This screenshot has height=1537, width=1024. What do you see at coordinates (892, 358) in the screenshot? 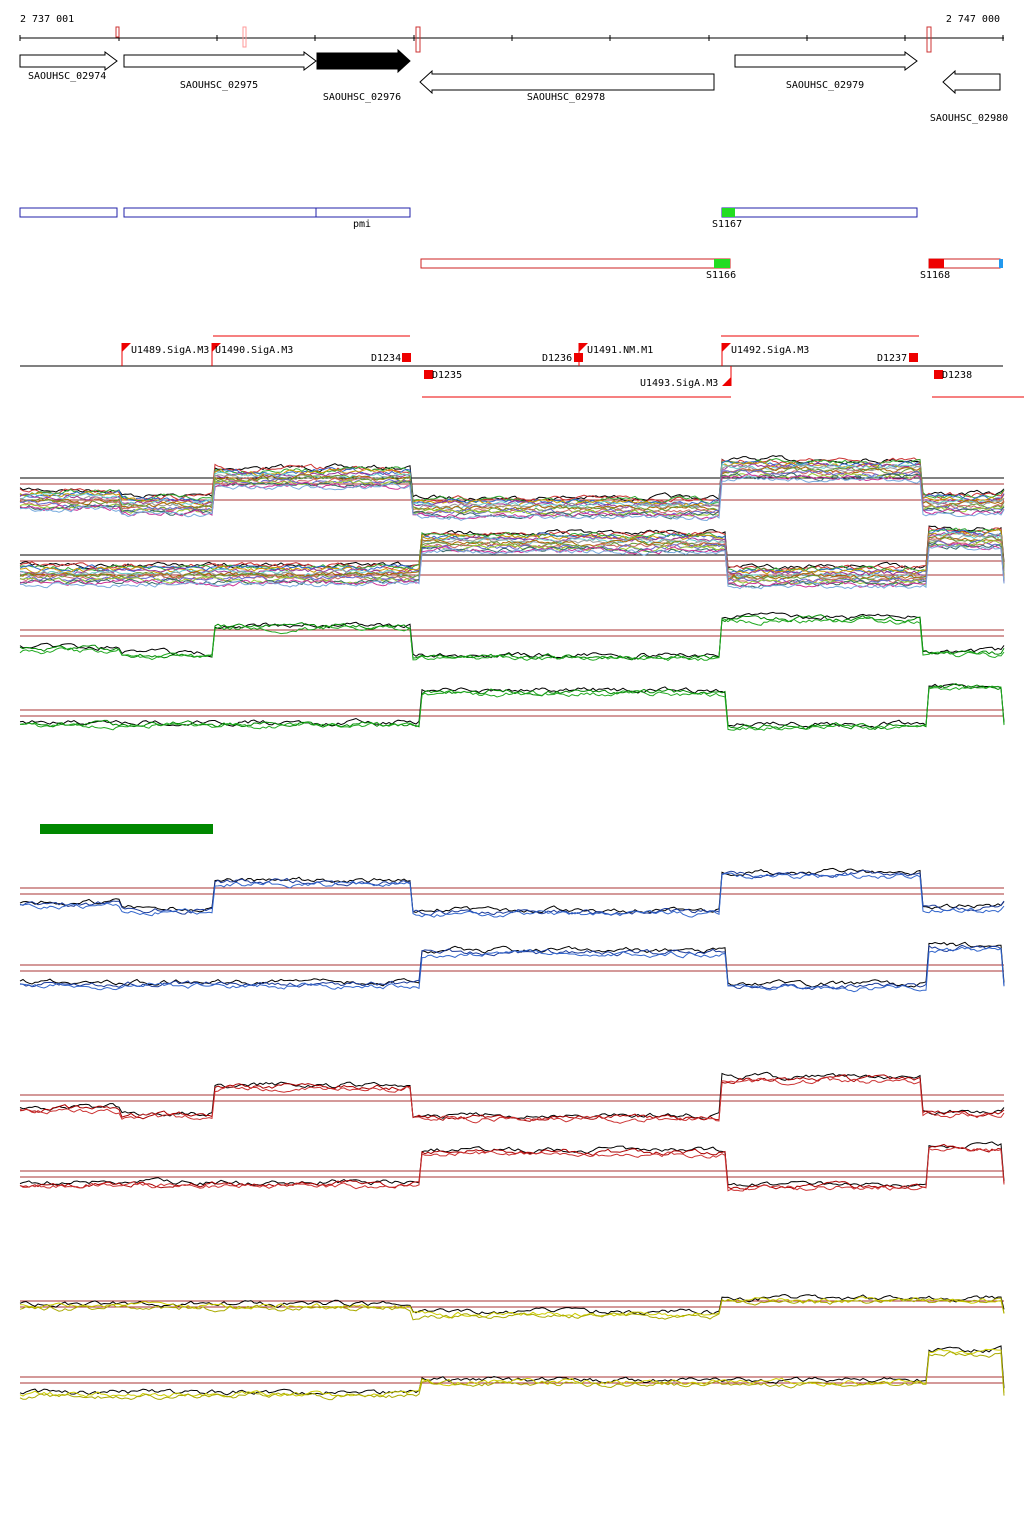
I see `terminator-label: D1237` at bounding box center [892, 358].